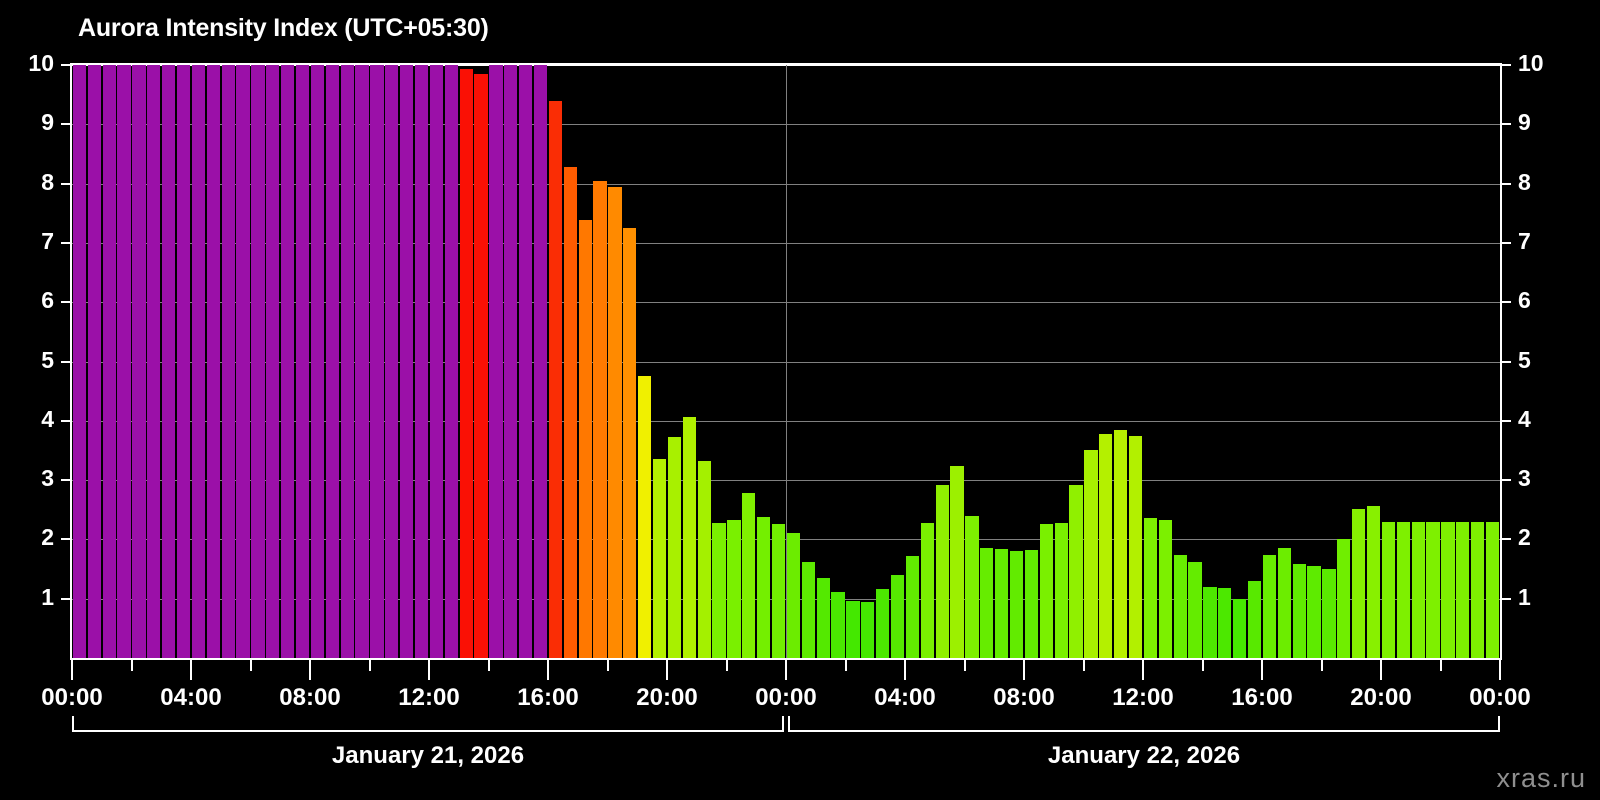  I want to click on gridline-day-separator, so click(786, 361).